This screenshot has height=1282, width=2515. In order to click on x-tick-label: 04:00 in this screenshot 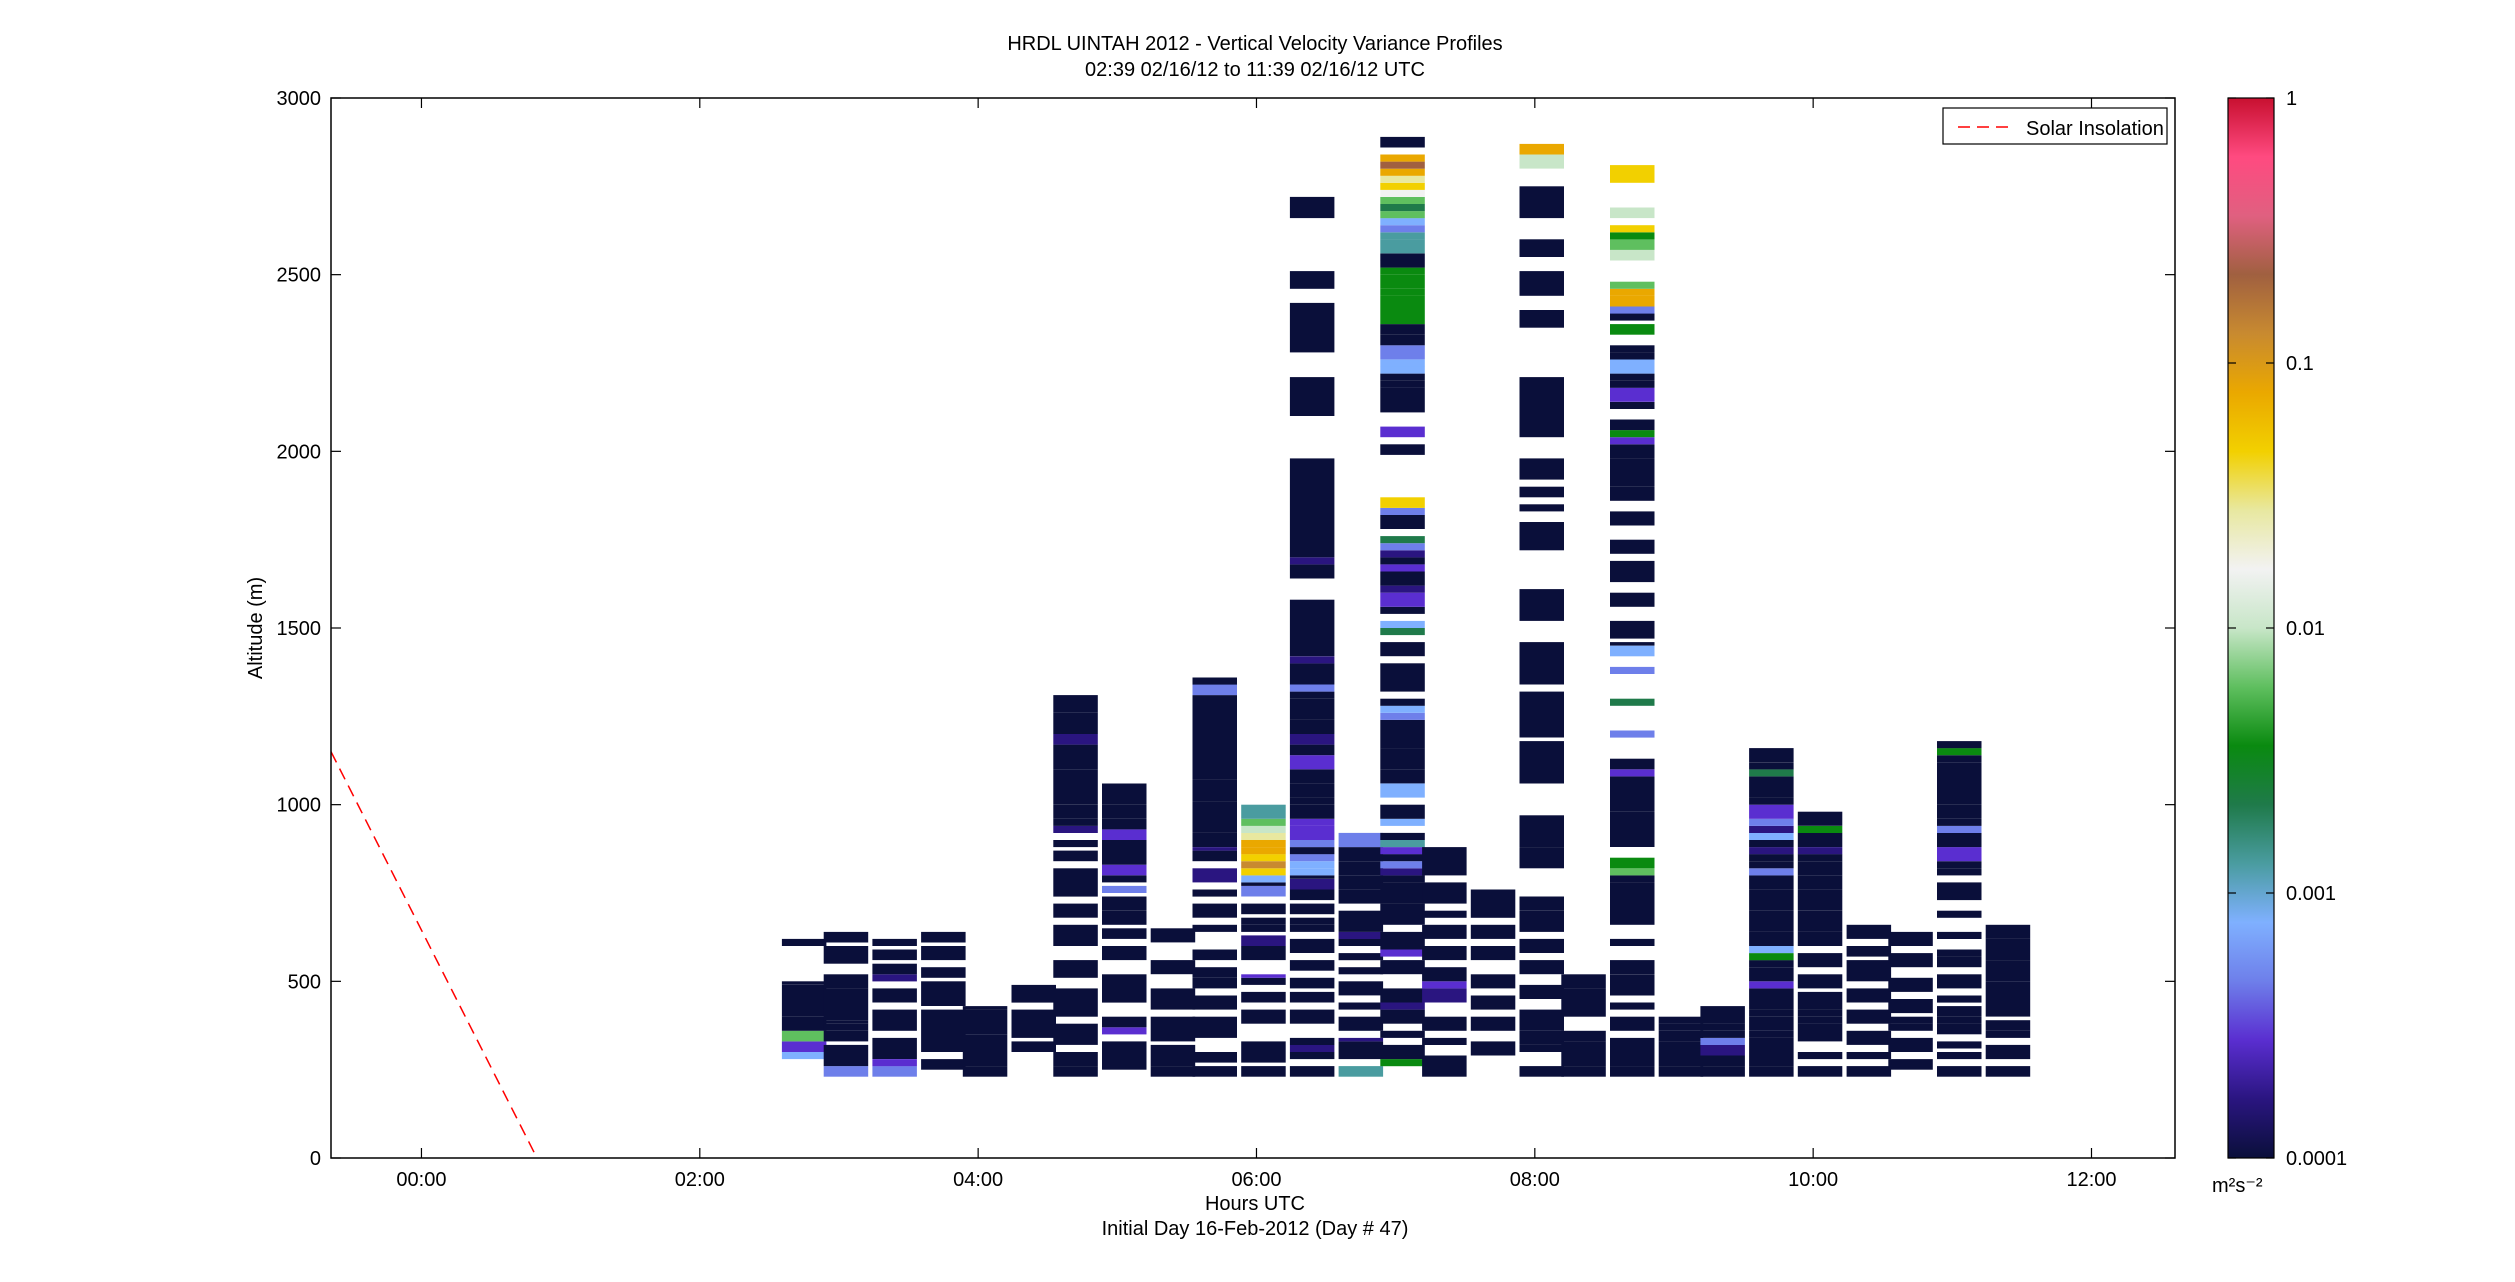, I will do `click(978, 1180)`.